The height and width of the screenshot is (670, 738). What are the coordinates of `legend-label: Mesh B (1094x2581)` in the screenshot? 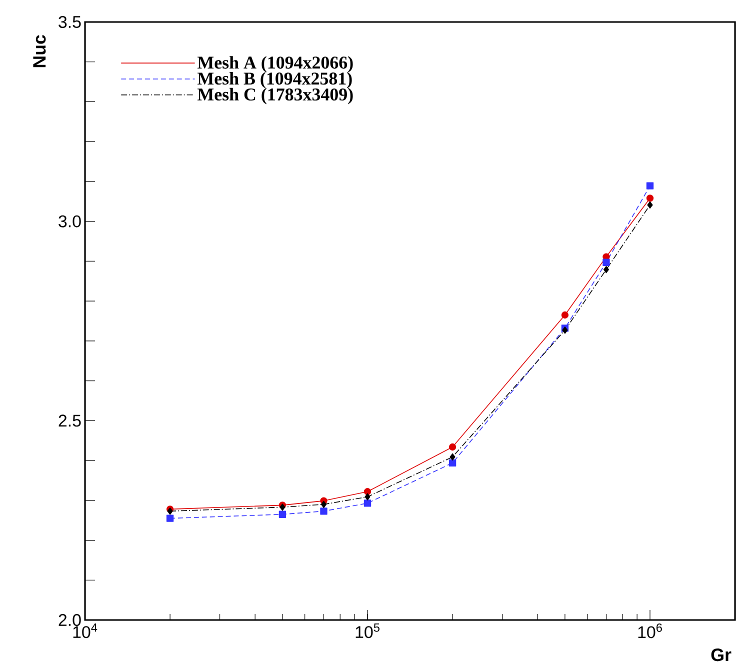 It's located at (275, 80).